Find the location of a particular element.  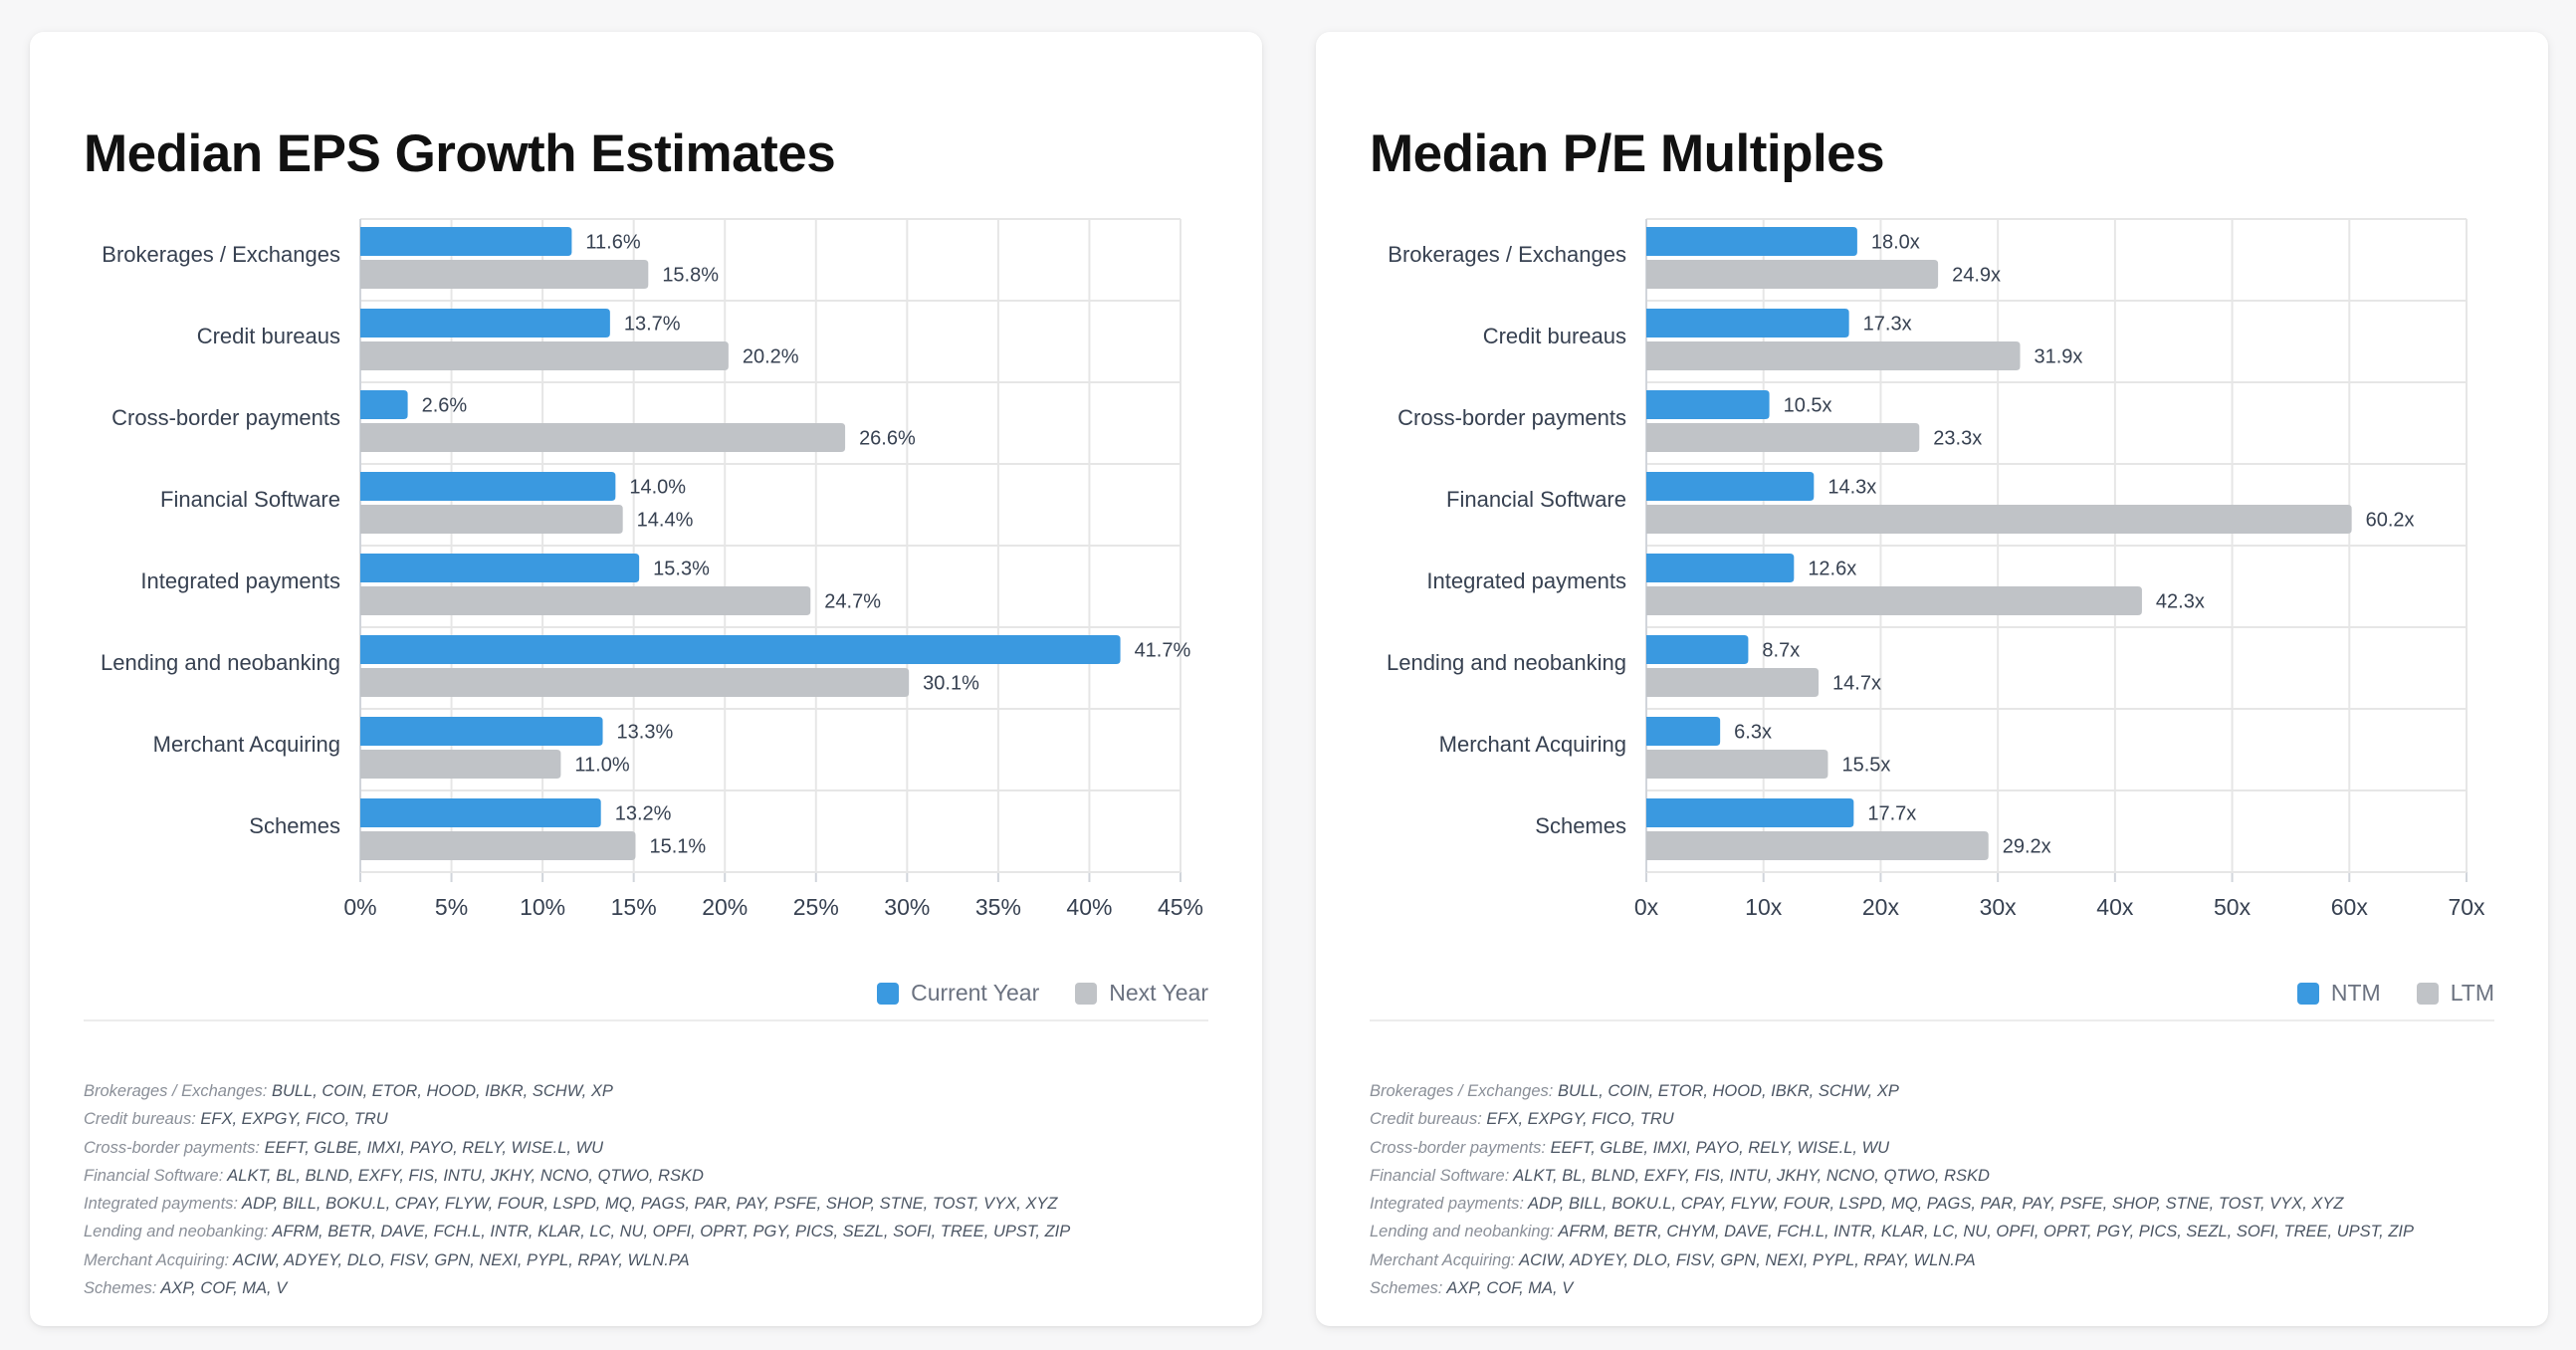

data-label: 15.1% is located at coordinates (677, 847).